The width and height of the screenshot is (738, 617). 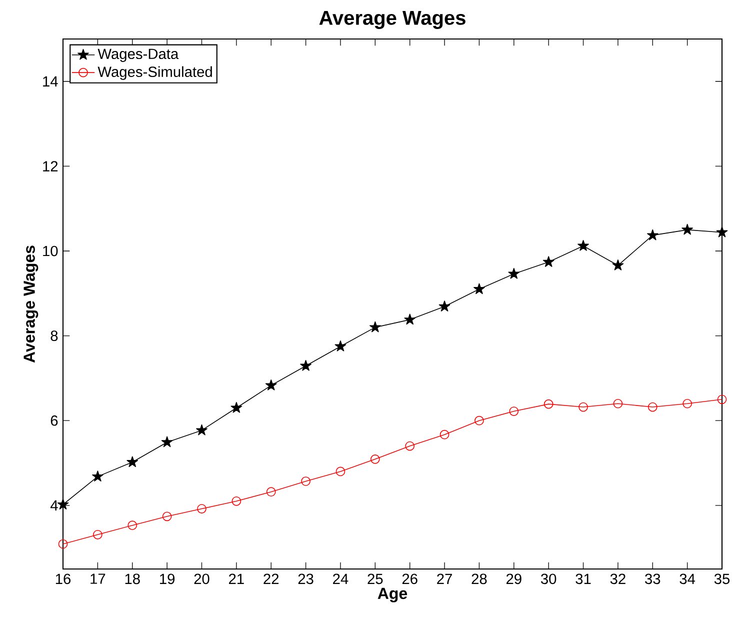 What do you see at coordinates (652, 579) in the screenshot?
I see `x-tick-label: 33` at bounding box center [652, 579].